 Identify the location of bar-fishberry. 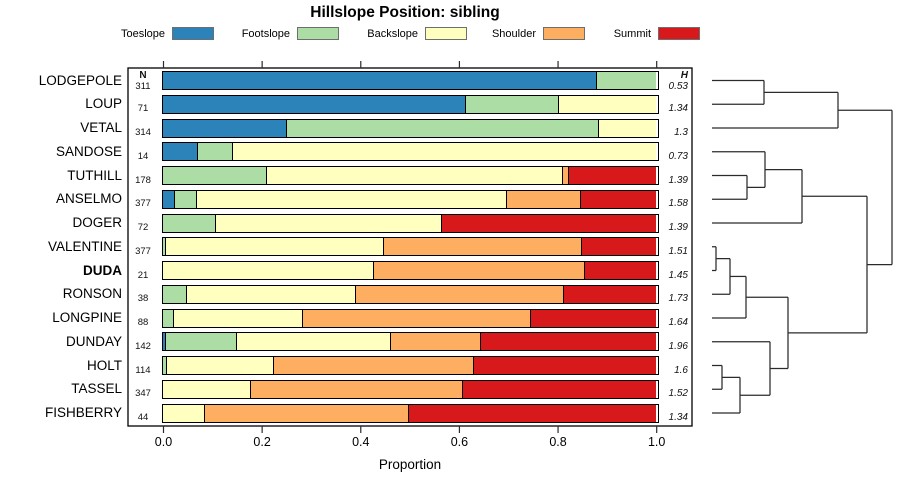
(410, 413).